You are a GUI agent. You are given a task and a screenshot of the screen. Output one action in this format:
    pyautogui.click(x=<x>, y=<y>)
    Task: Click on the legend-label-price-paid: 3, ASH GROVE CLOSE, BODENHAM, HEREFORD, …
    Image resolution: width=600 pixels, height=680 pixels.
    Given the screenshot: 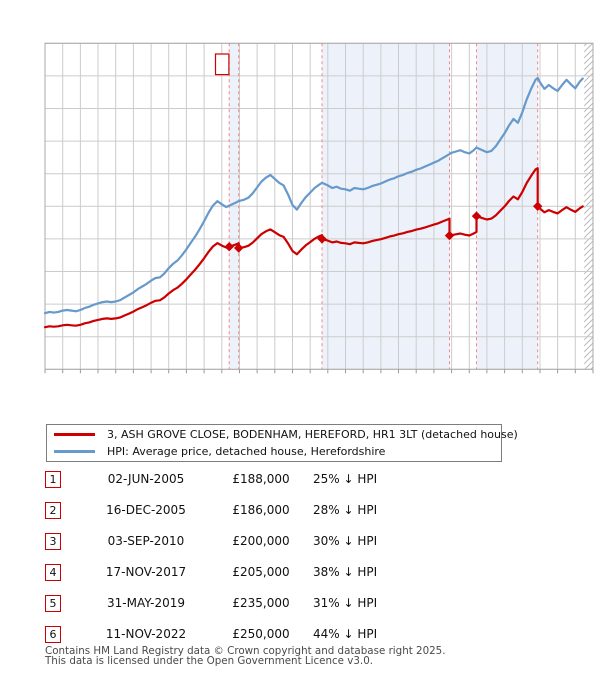 What is the action you would take?
    pyautogui.click(x=312, y=434)
    